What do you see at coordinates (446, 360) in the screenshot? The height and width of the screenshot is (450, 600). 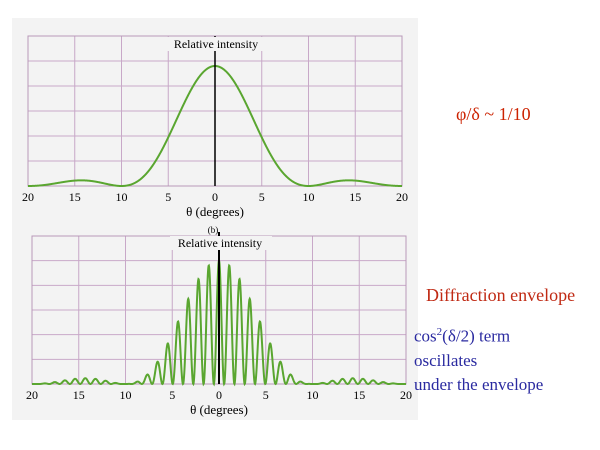 I see `term-line-2: oscillates` at bounding box center [446, 360].